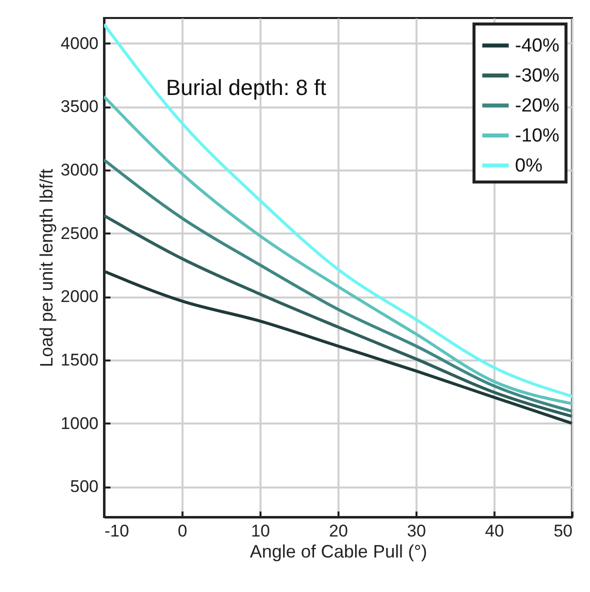 This screenshot has width=590, height=592. I want to click on x-tick-label: 10, so click(260, 531).